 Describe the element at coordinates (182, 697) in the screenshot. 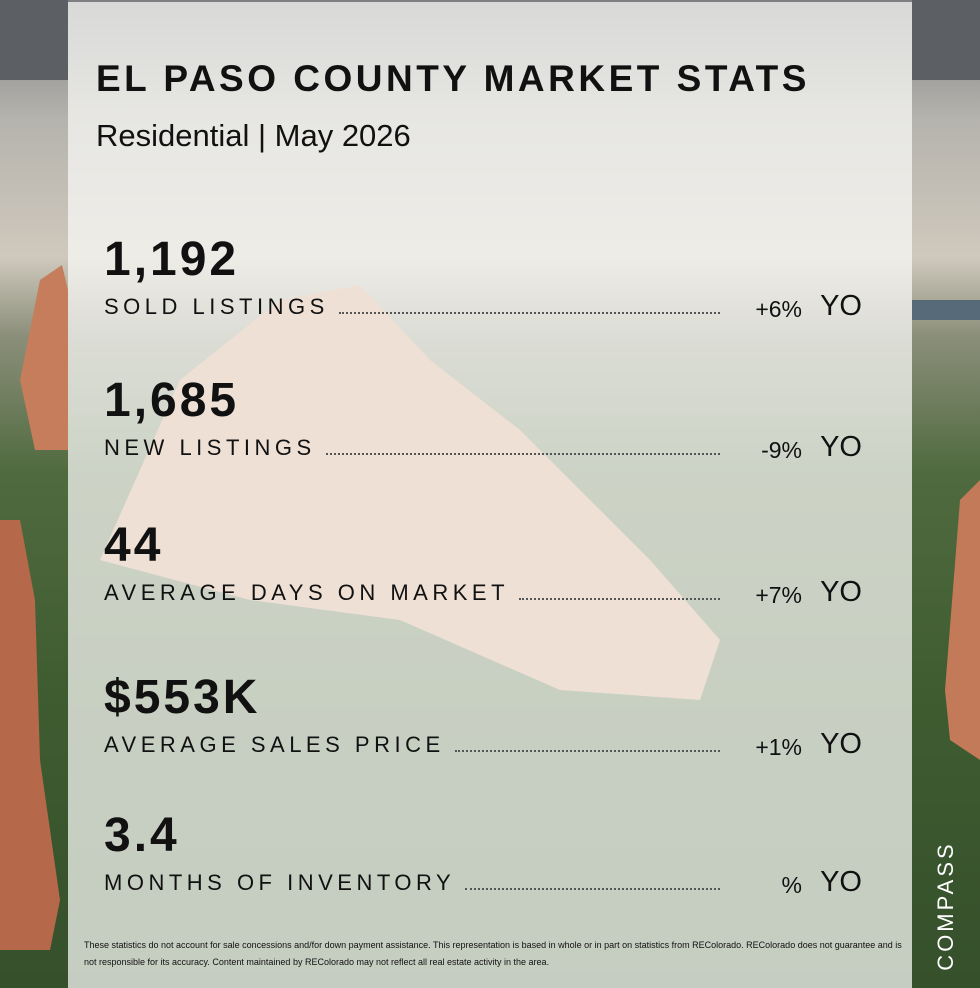

I see `stat-value: $553K` at that location.